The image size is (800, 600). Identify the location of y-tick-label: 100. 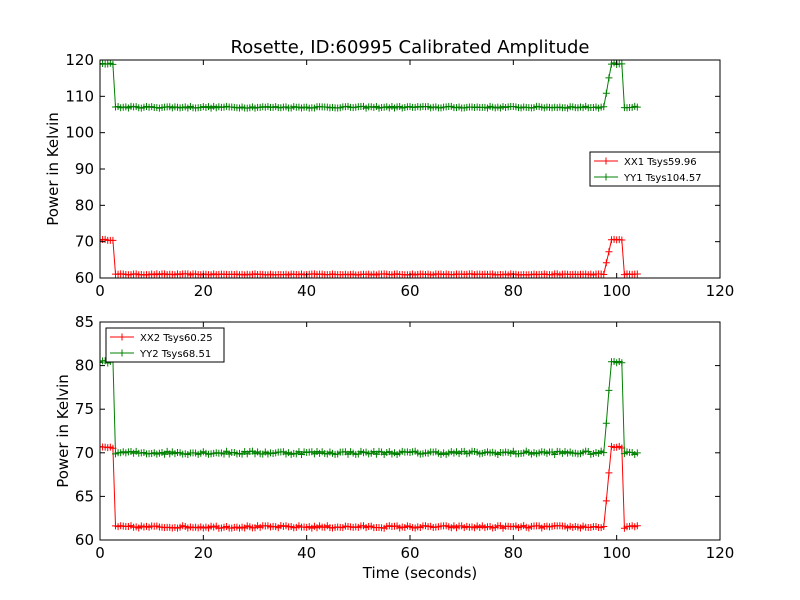
(79, 133).